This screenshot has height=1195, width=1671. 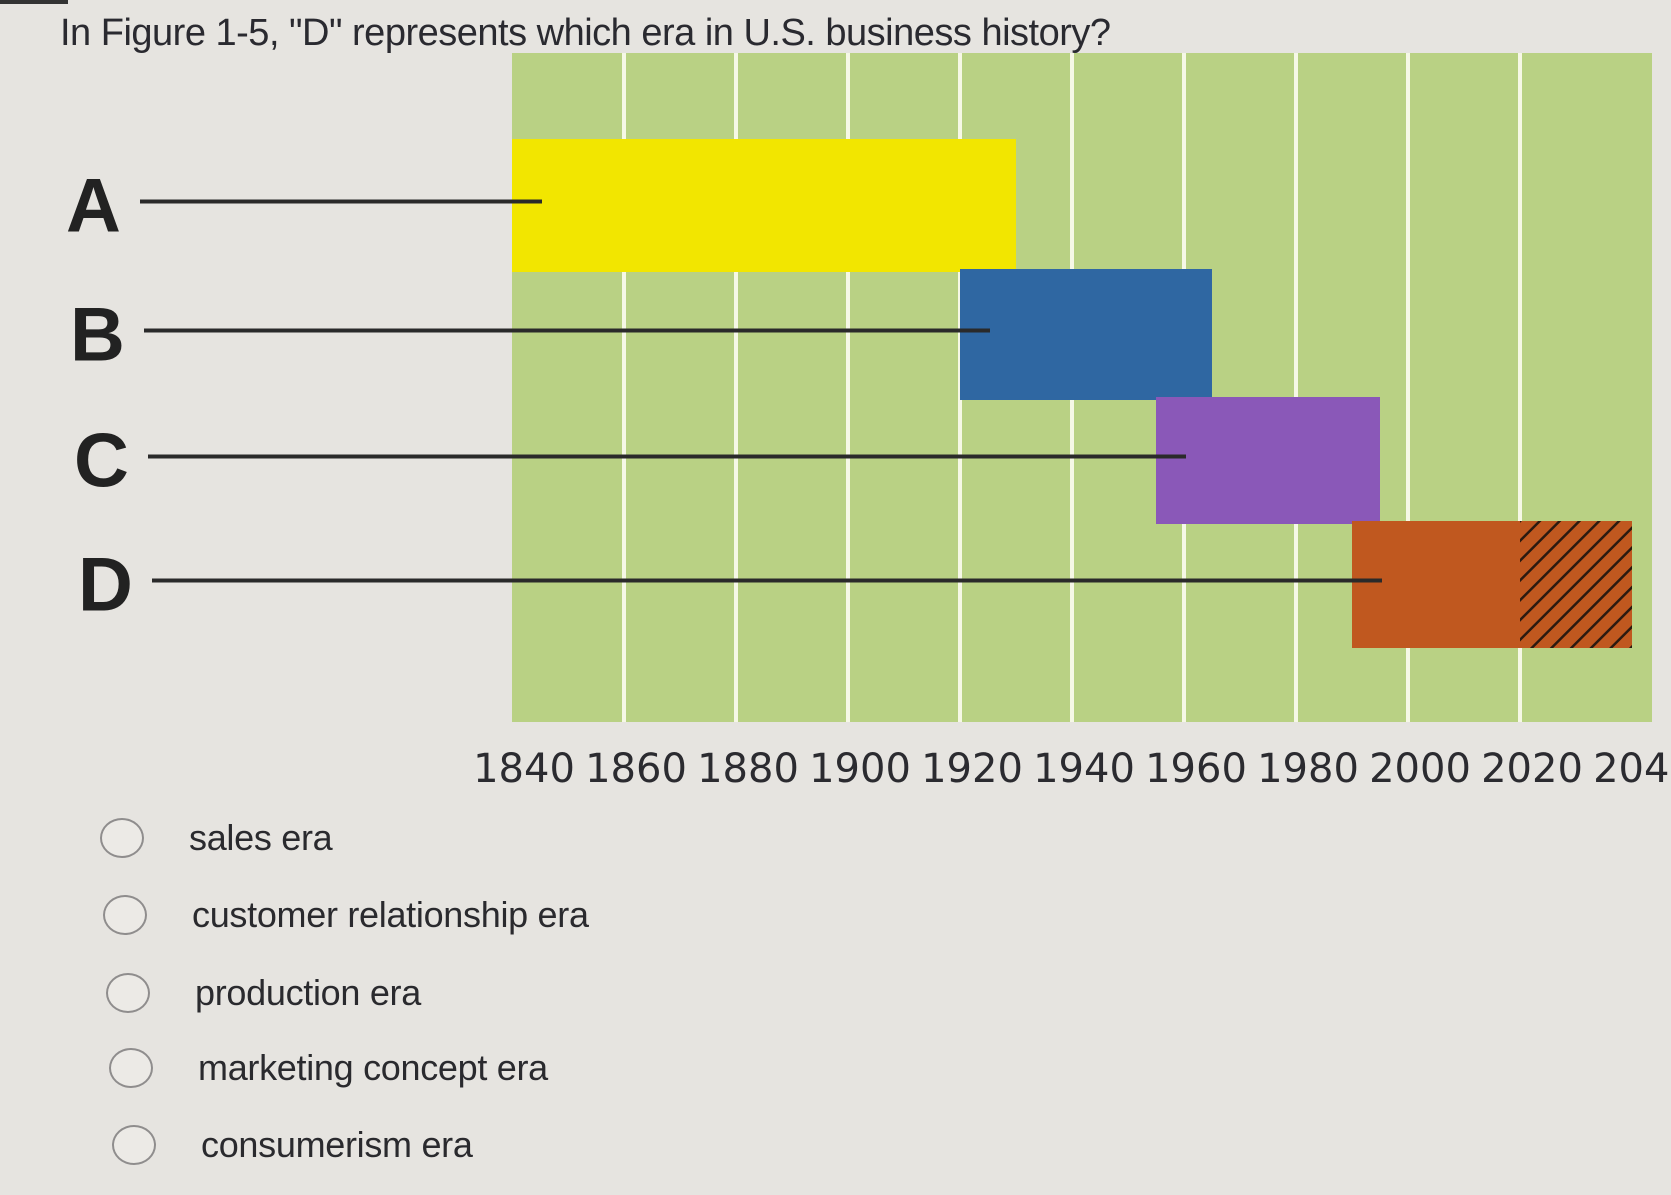 What do you see at coordinates (1532, 769) in the screenshot?
I see `x-tick-label: 2020` at bounding box center [1532, 769].